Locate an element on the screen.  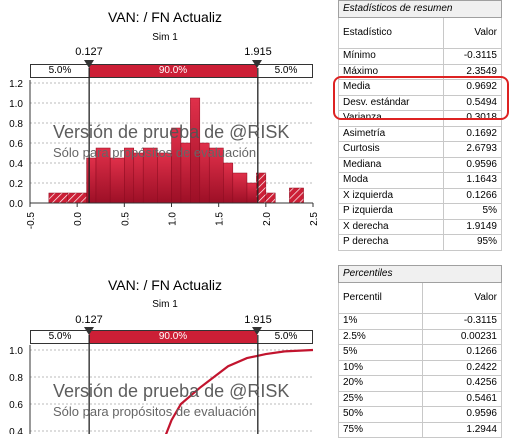
row-label: 20% is located at coordinates (380, 383).